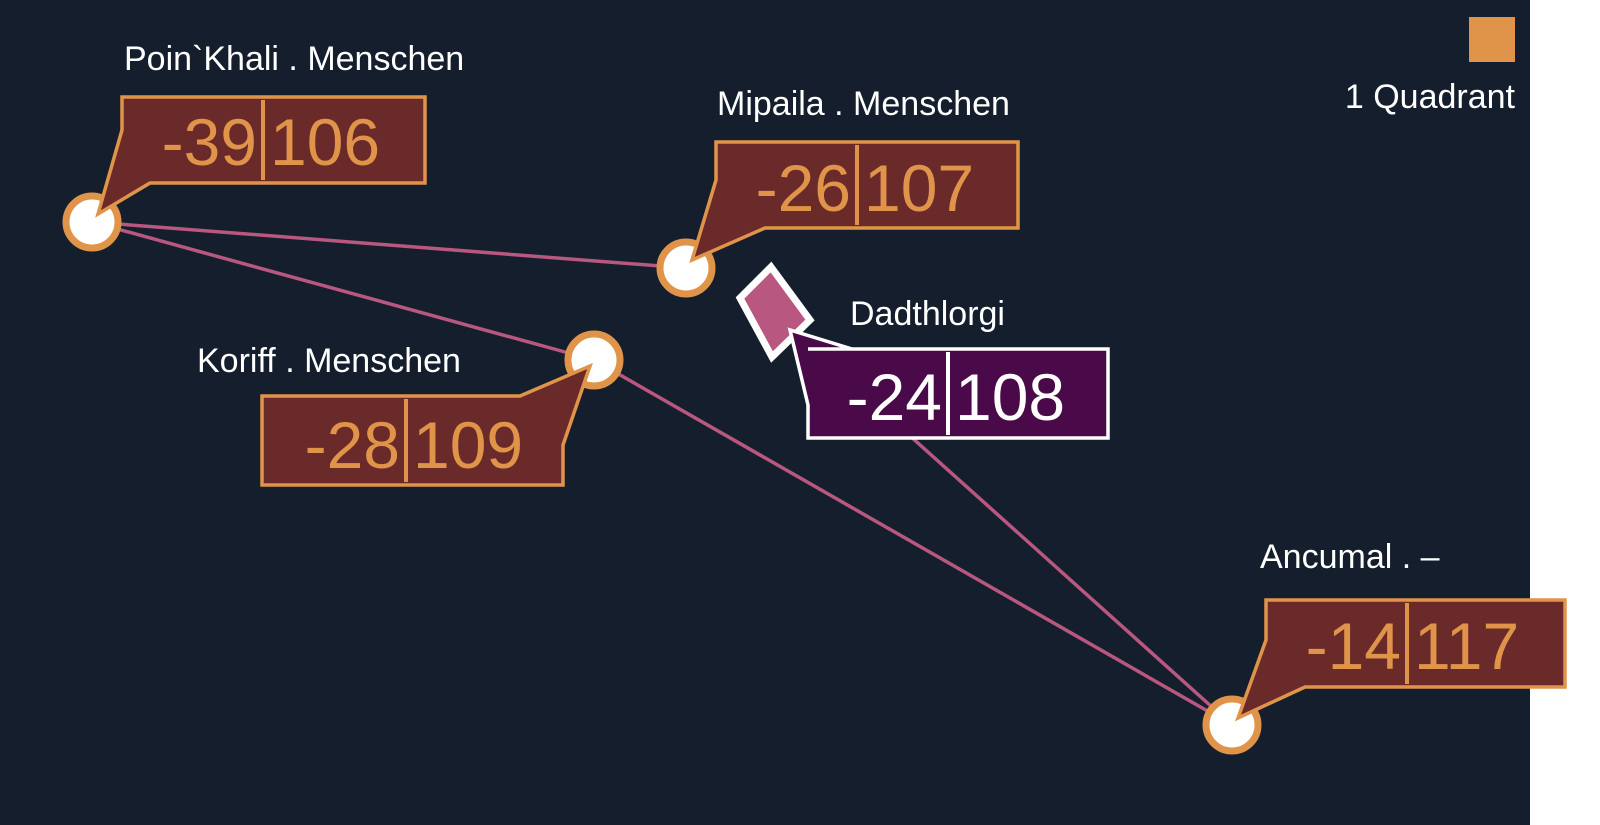  Describe the element at coordinates (894, 397) in the screenshot. I see `coord-x: -24` at that location.